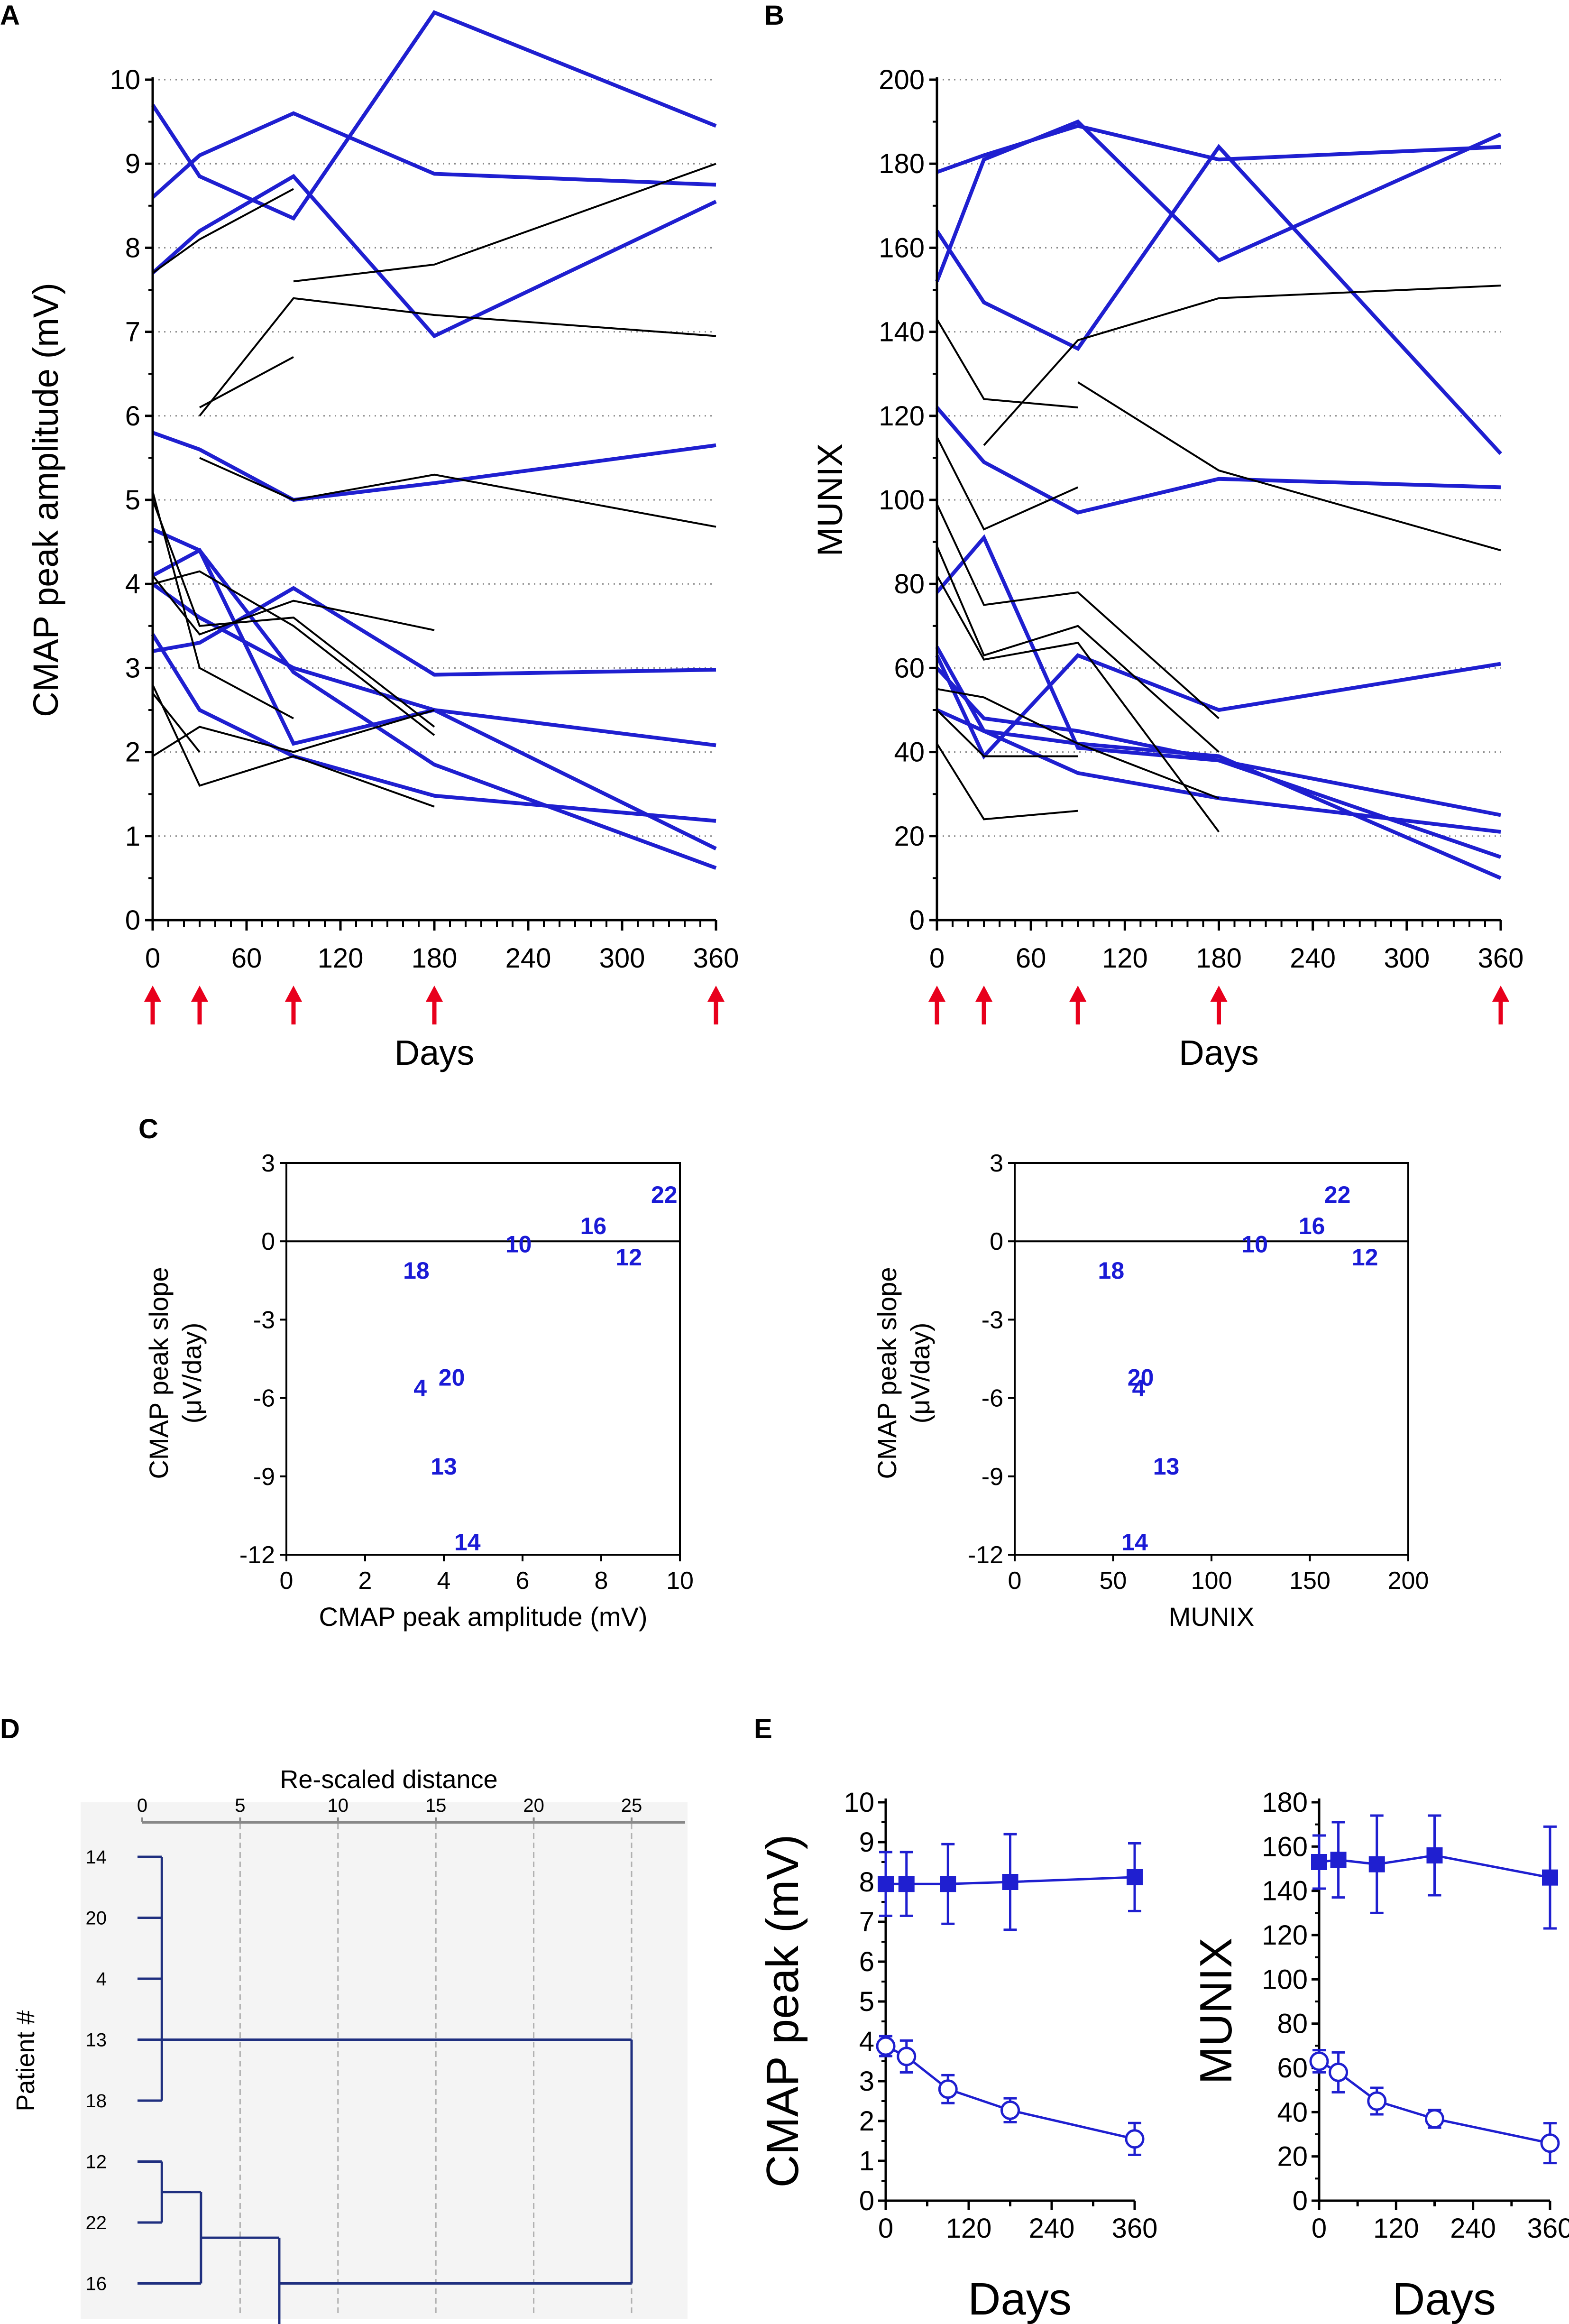  What do you see at coordinates (902, 163) in the screenshot?
I see `y-tick-label: 180` at bounding box center [902, 163].